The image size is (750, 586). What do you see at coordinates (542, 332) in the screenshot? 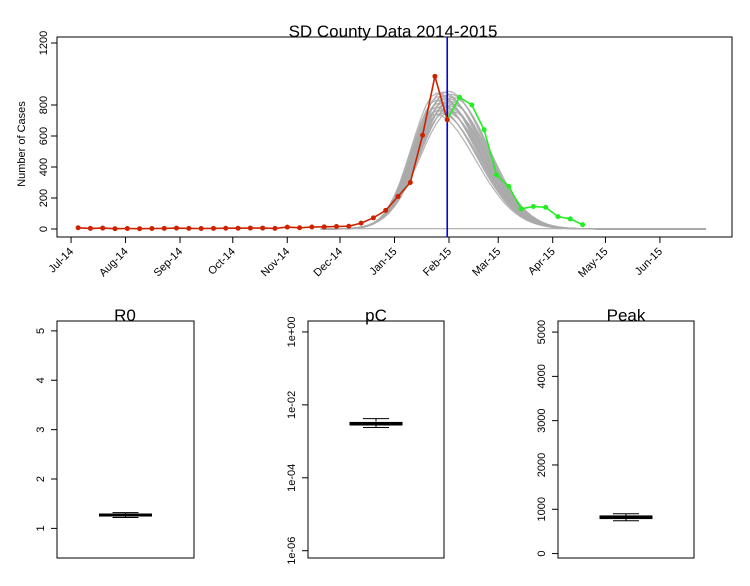
I see `box-y-tick-label: 5000` at bounding box center [542, 332].